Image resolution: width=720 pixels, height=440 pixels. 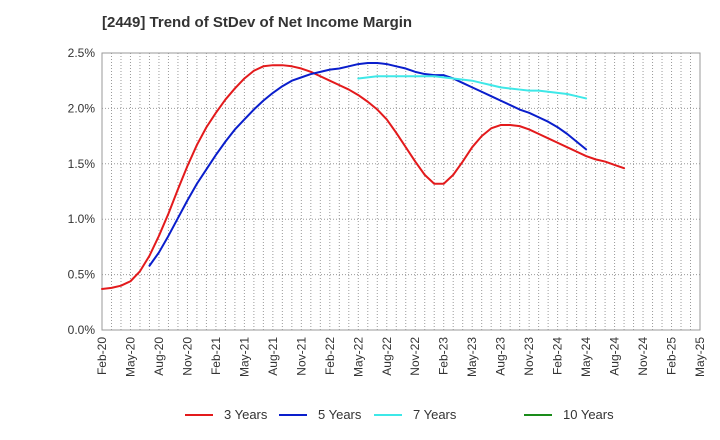 I want to click on x-tick-label: May-22, so click(x=358, y=357).